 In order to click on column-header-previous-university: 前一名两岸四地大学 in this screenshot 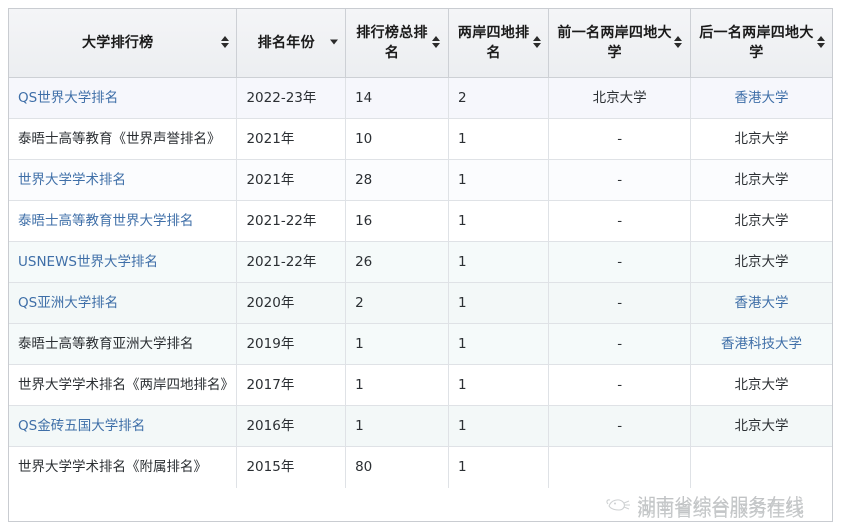, I will do `click(619, 43)`.